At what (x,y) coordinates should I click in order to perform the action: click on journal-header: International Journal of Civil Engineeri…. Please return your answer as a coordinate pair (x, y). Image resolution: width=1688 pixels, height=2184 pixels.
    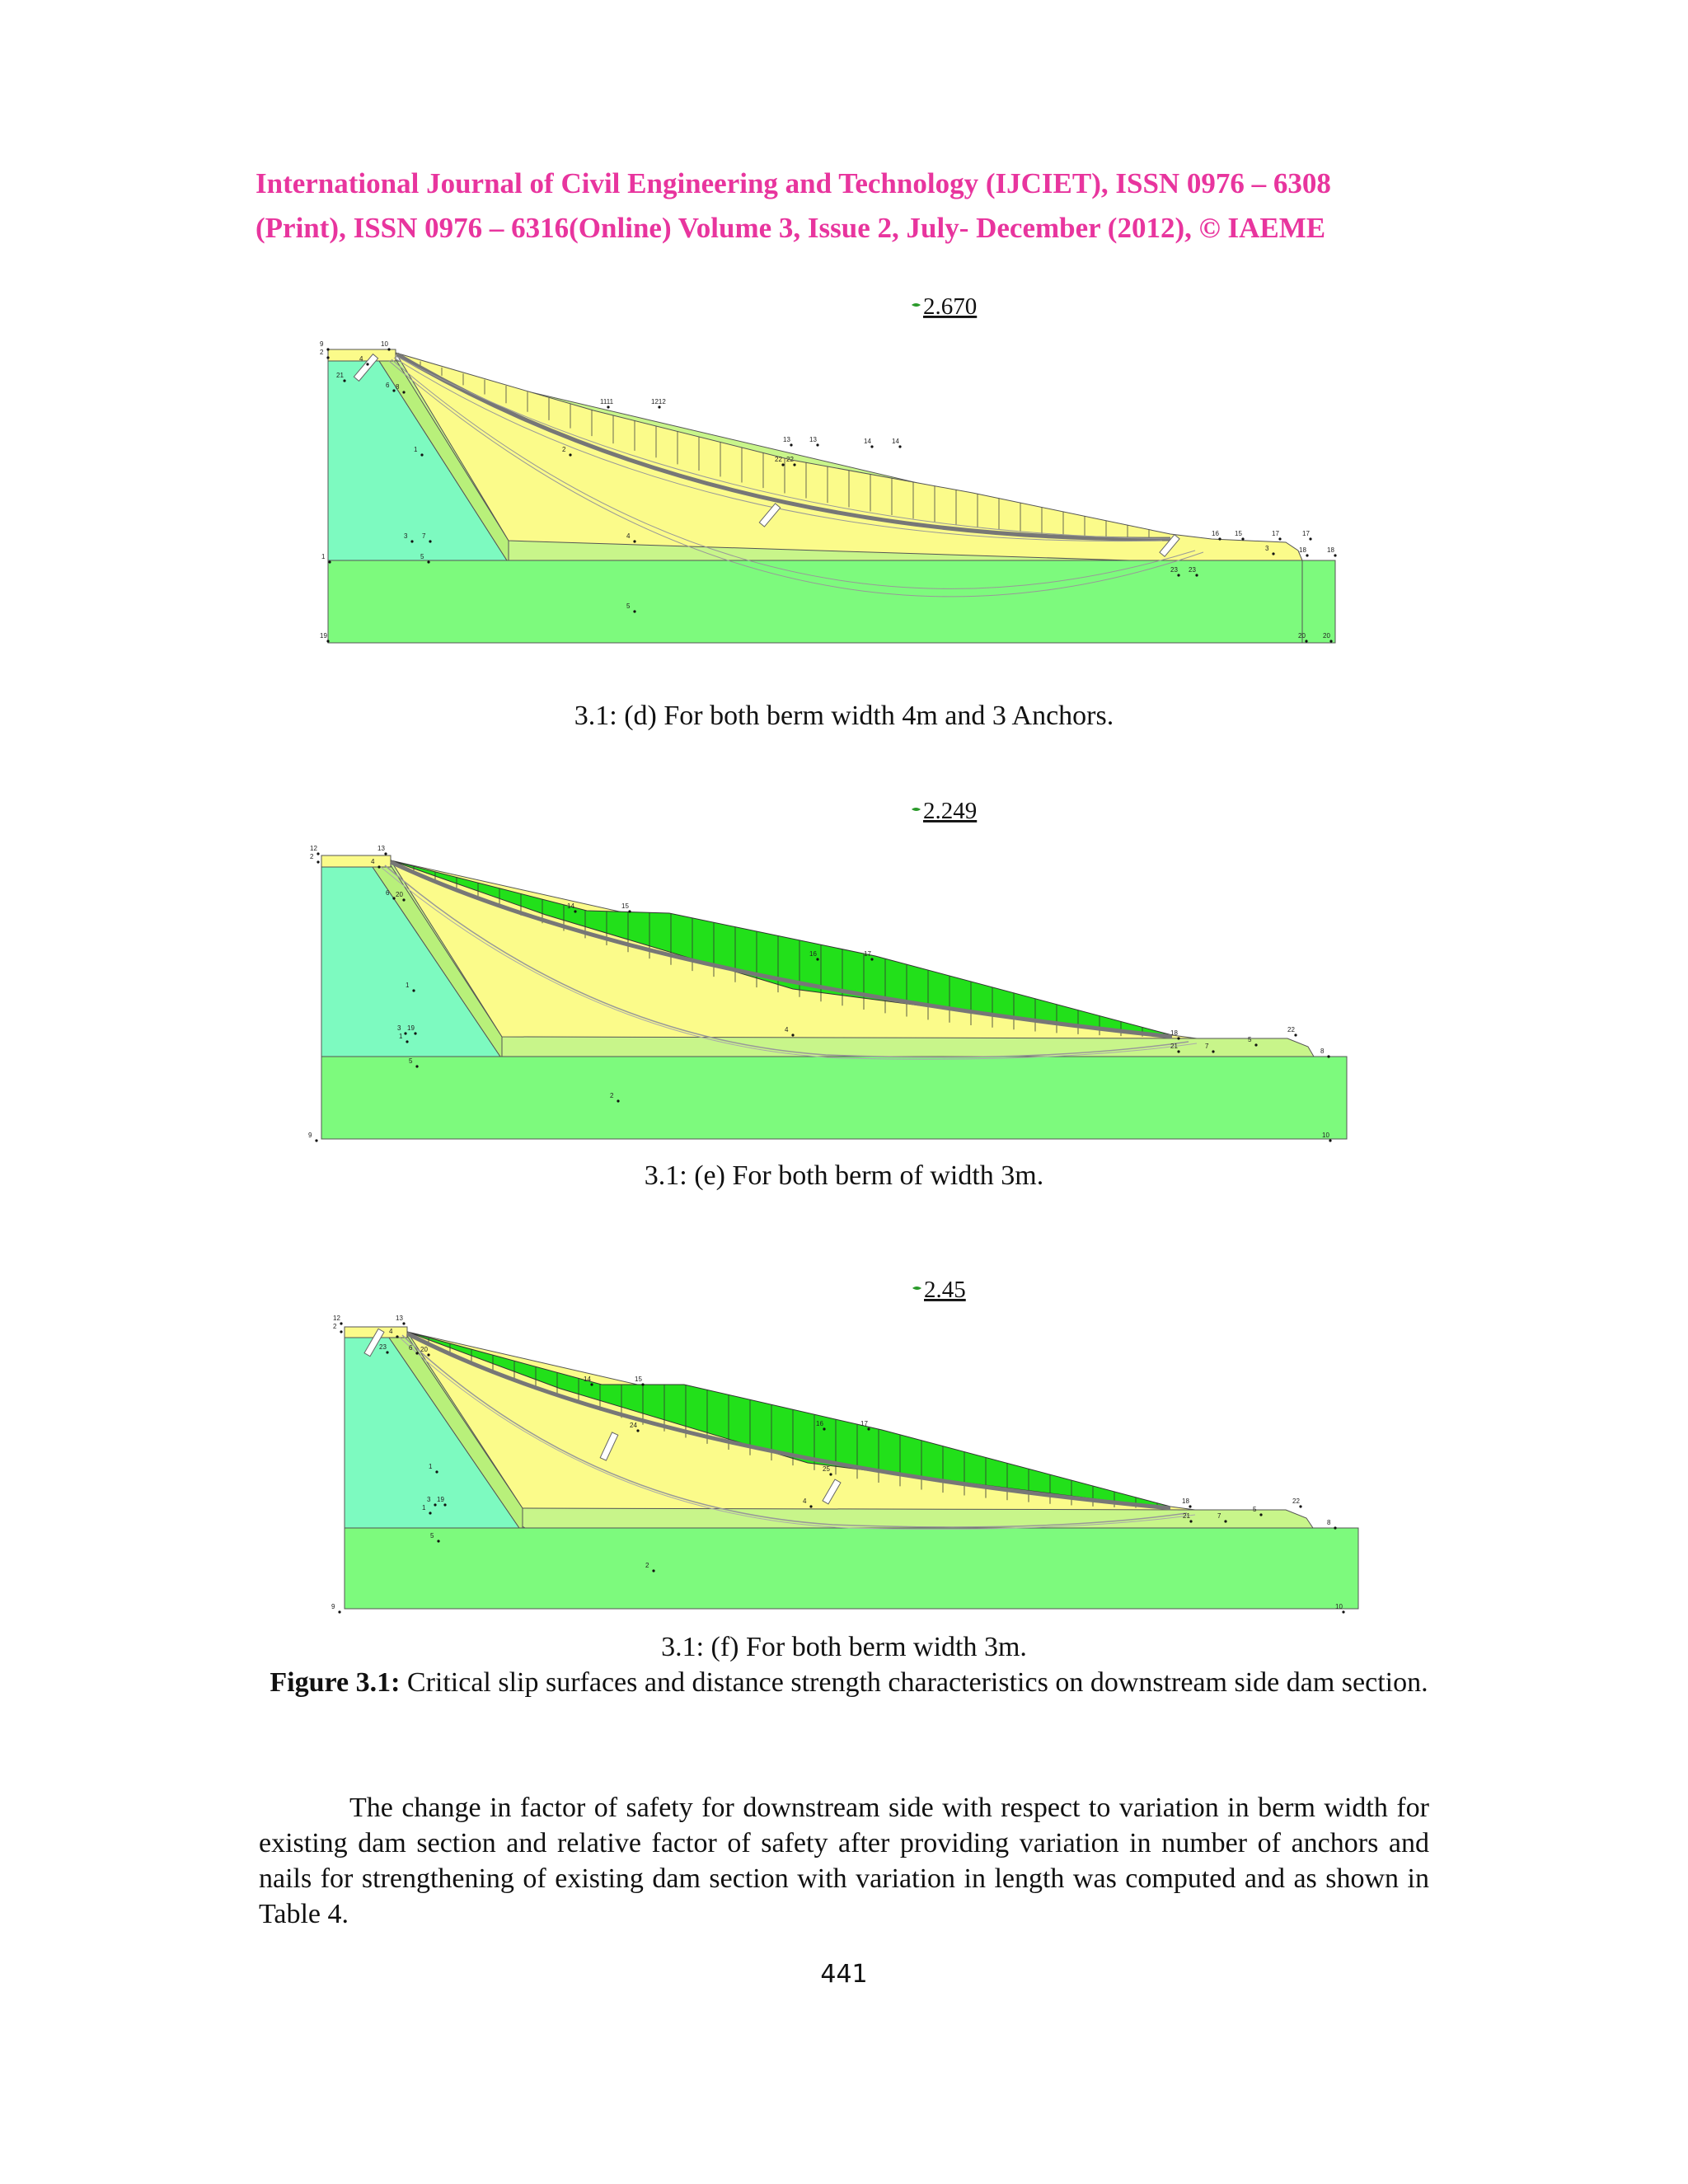
    Looking at the image, I should click on (849, 206).